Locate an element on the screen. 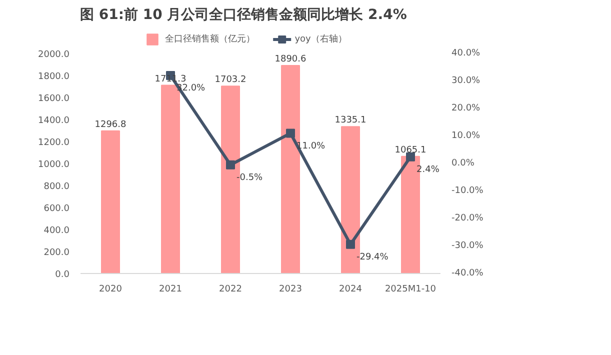  data-label: 1296.8 is located at coordinates (110, 125).